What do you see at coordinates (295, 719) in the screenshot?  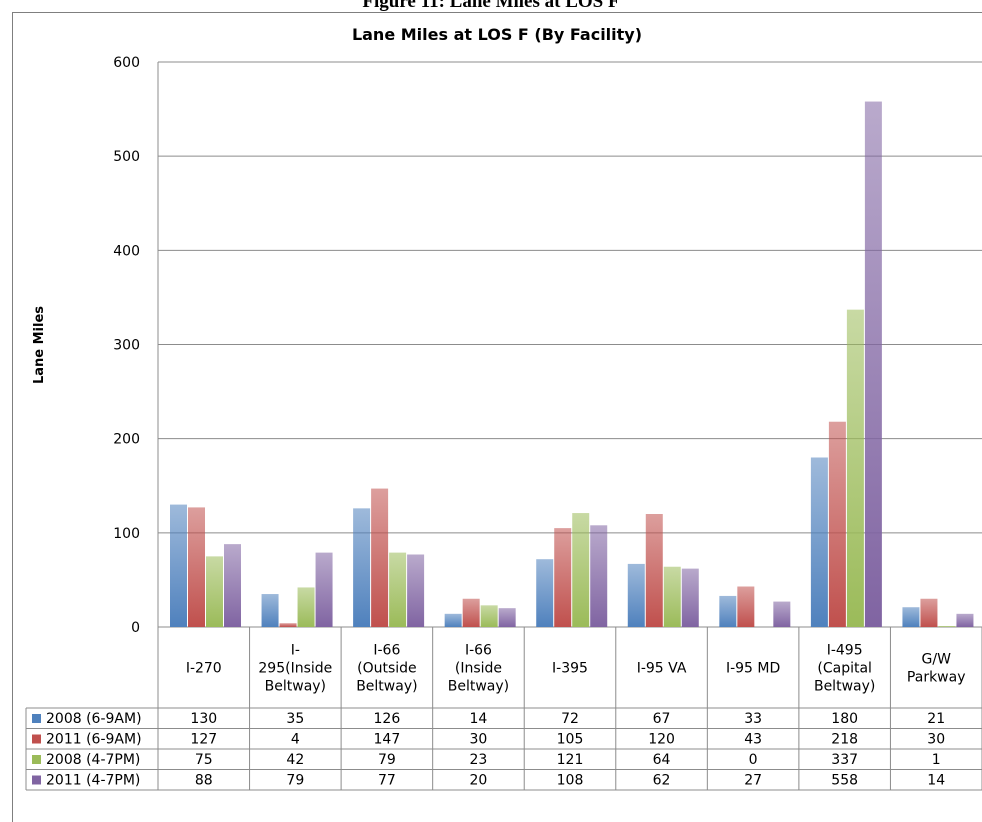 I see `table-value: 35` at bounding box center [295, 719].